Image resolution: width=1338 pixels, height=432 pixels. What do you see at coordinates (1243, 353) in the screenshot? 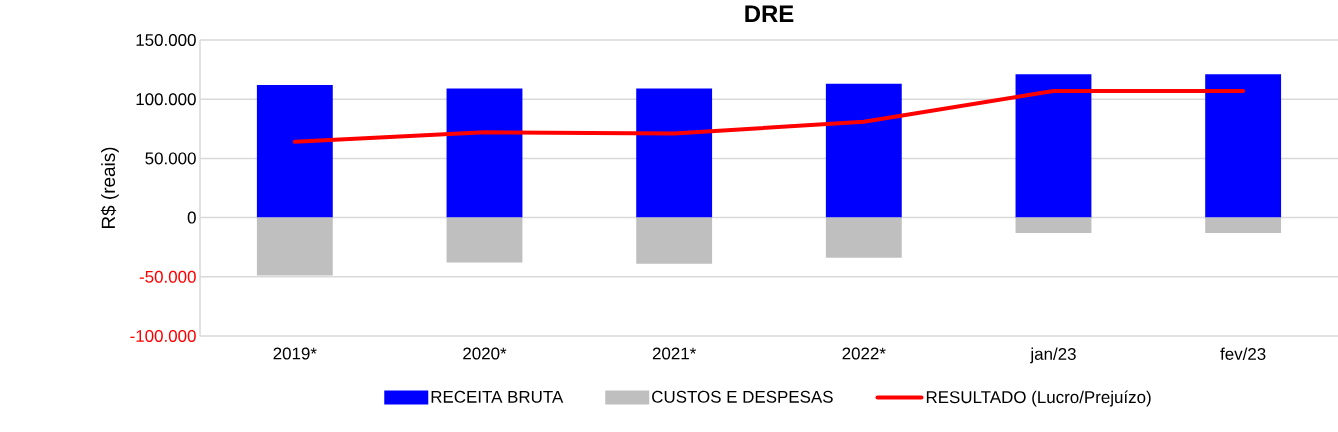
I see `x-tick-label: fev/23` at bounding box center [1243, 353].